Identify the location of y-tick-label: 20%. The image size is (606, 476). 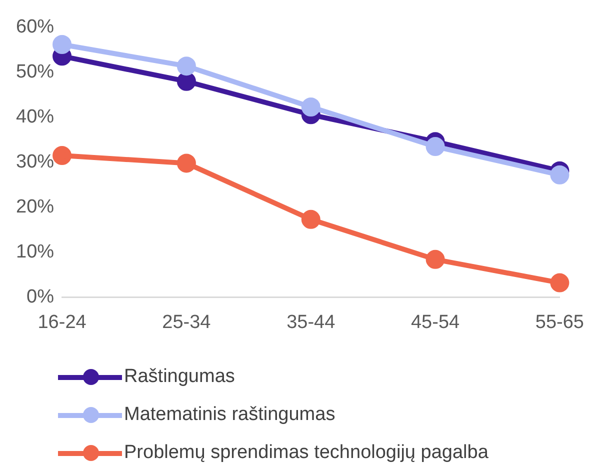
(35, 207).